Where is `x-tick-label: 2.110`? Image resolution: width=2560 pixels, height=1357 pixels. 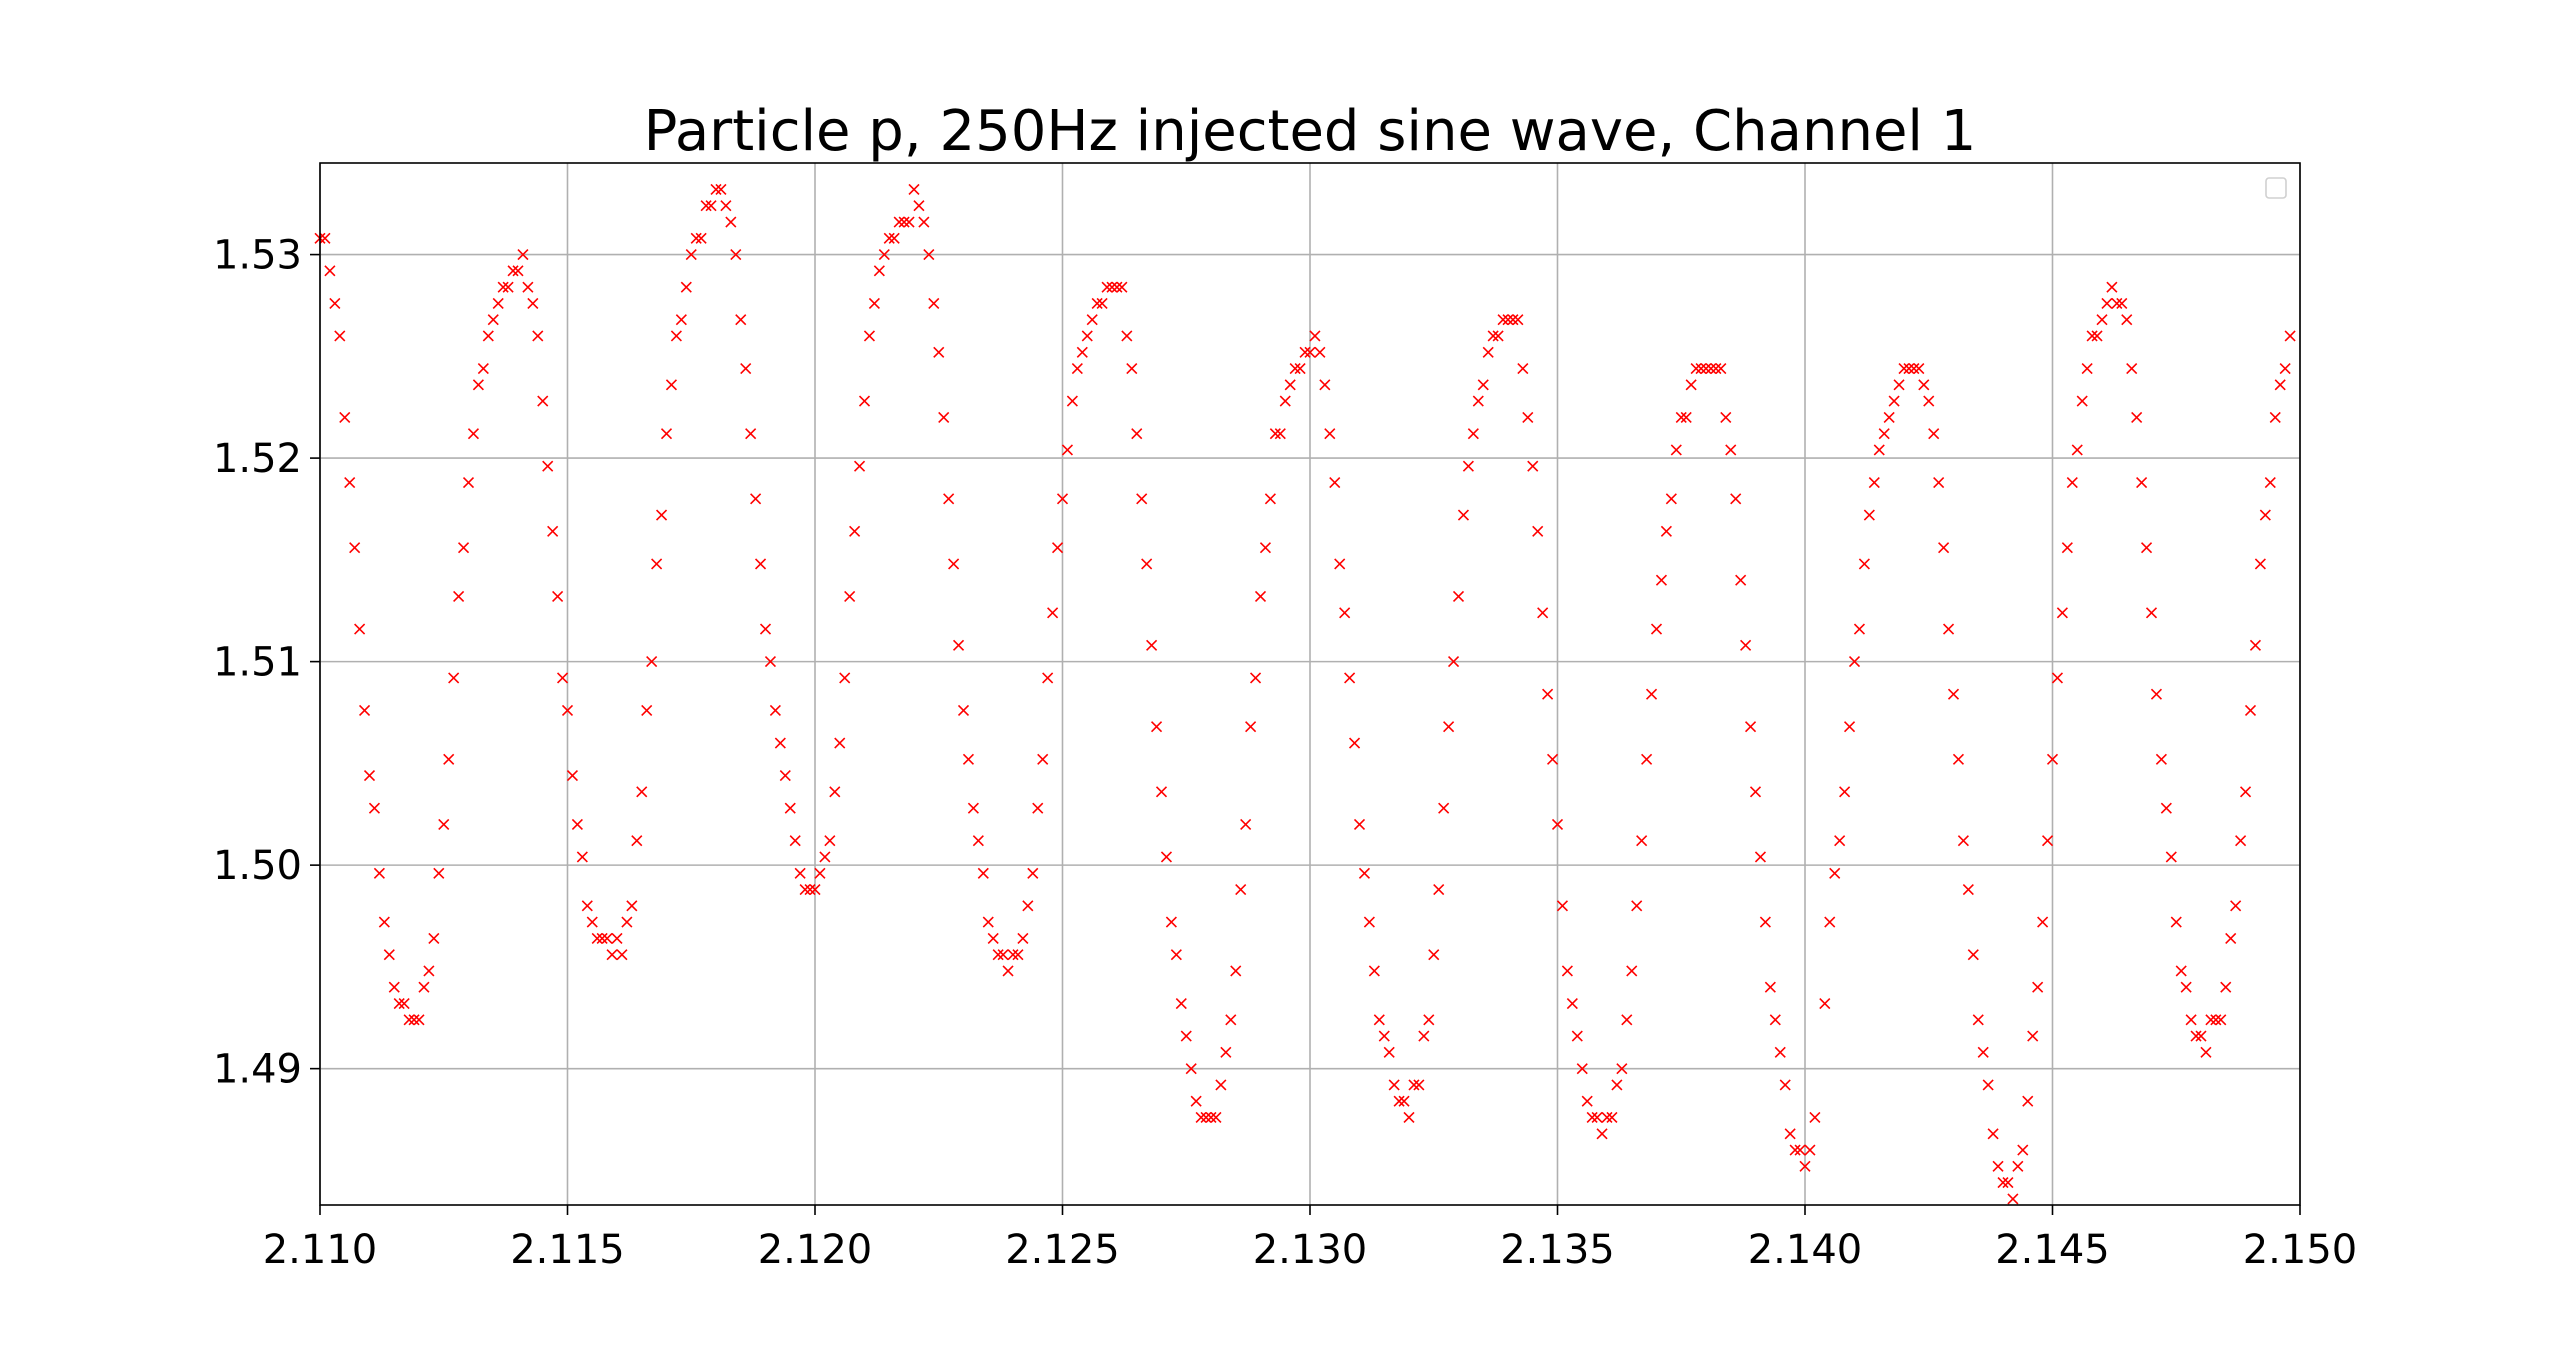 x-tick-label: 2.110 is located at coordinates (320, 1250).